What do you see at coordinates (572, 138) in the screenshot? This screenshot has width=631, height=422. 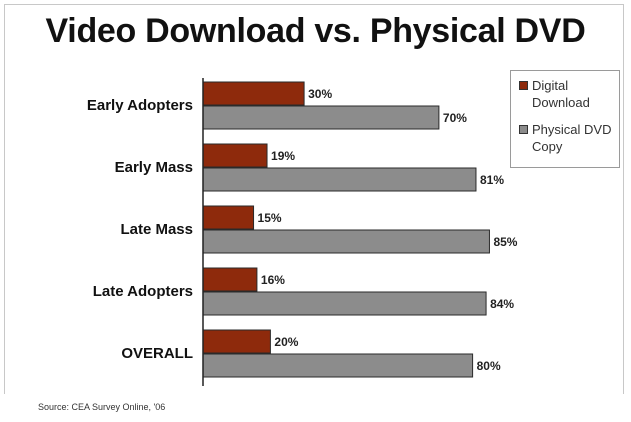 I see `legend-label-physical: Physical DVD Copy` at bounding box center [572, 138].